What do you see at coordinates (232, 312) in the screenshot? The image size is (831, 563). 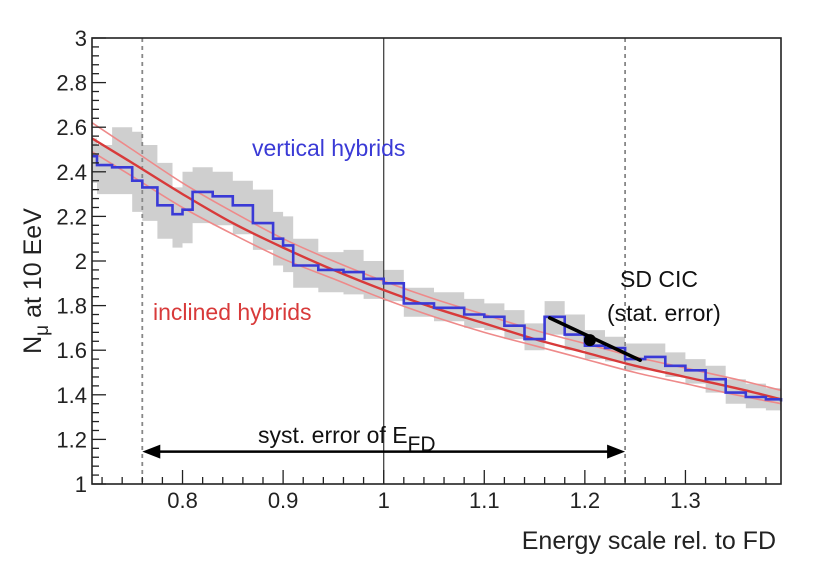 I see `inclined-hybrids-label: inclined hybrids` at bounding box center [232, 312].